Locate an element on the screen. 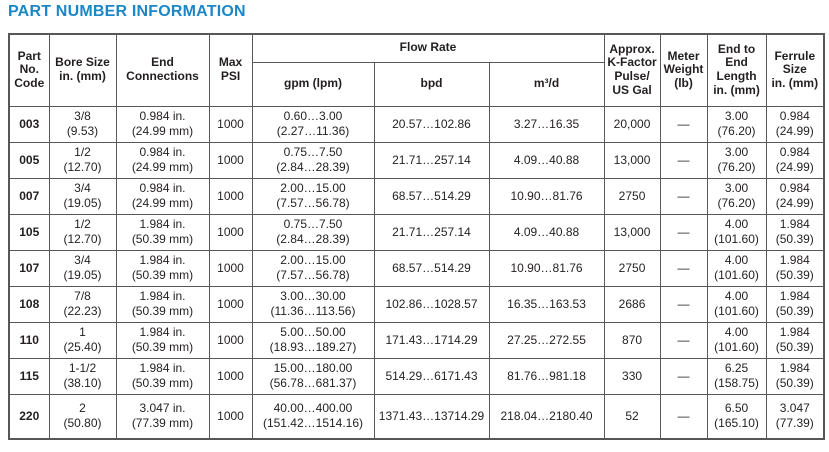 Image resolution: width=829 pixels, height=452 pixels. cell-end-connections: 3.047 in. (77.39 mm) is located at coordinates (162, 416).